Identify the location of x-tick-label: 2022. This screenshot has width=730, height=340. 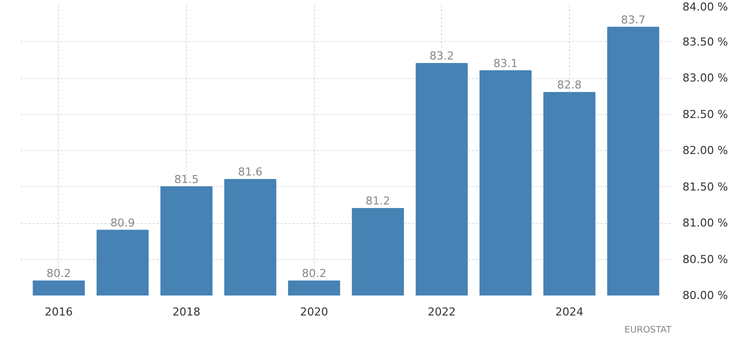
(442, 312).